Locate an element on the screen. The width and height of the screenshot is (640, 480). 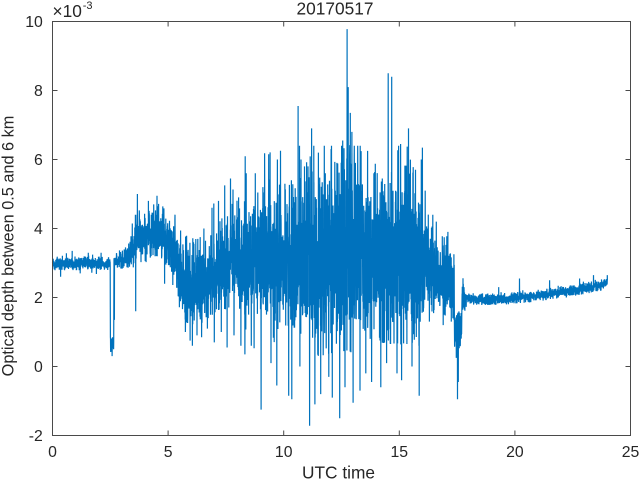
svg-text: 4 is located at coordinates (38, 229).